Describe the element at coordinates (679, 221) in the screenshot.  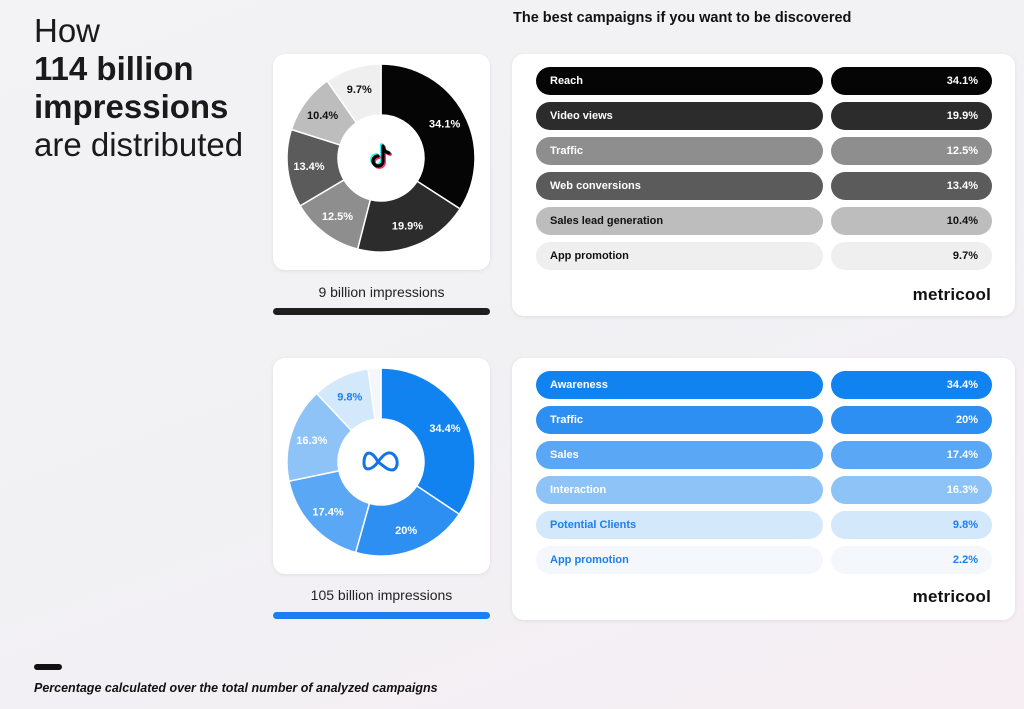
I see `tiktok-row-label: Sales lead generation` at that location.